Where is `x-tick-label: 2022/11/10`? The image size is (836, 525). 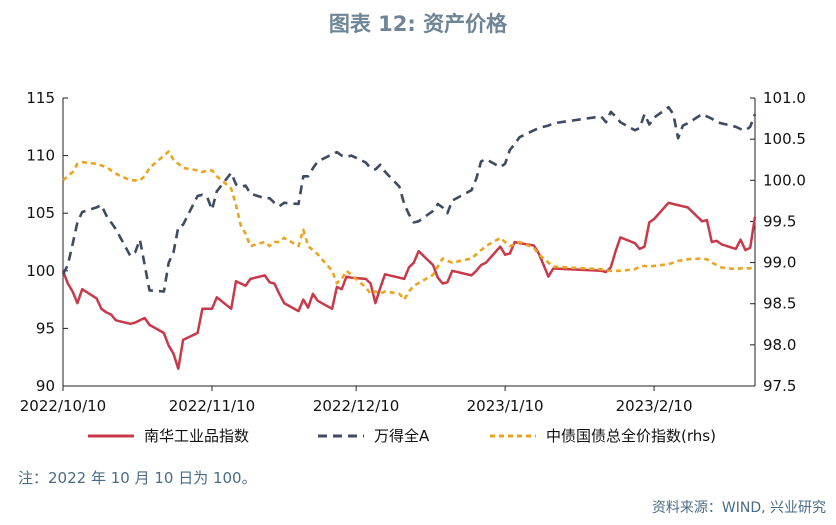 x-tick-label: 2022/11/10 is located at coordinates (212, 406).